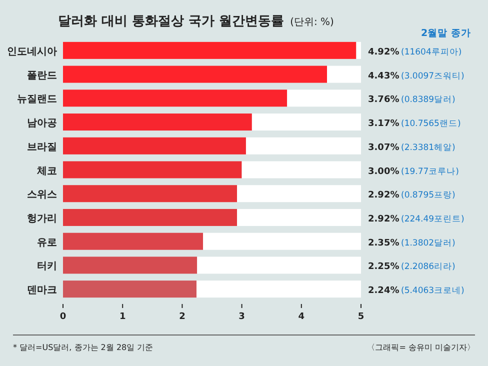  I want to click on text: (3.0097즈워티), so click(432, 76).